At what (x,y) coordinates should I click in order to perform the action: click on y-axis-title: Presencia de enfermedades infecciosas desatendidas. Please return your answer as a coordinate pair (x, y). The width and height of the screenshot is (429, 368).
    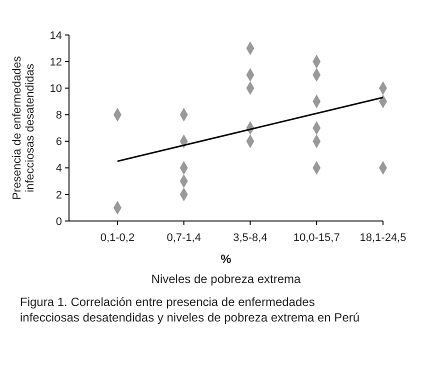
    Looking at the image, I should click on (24, 128).